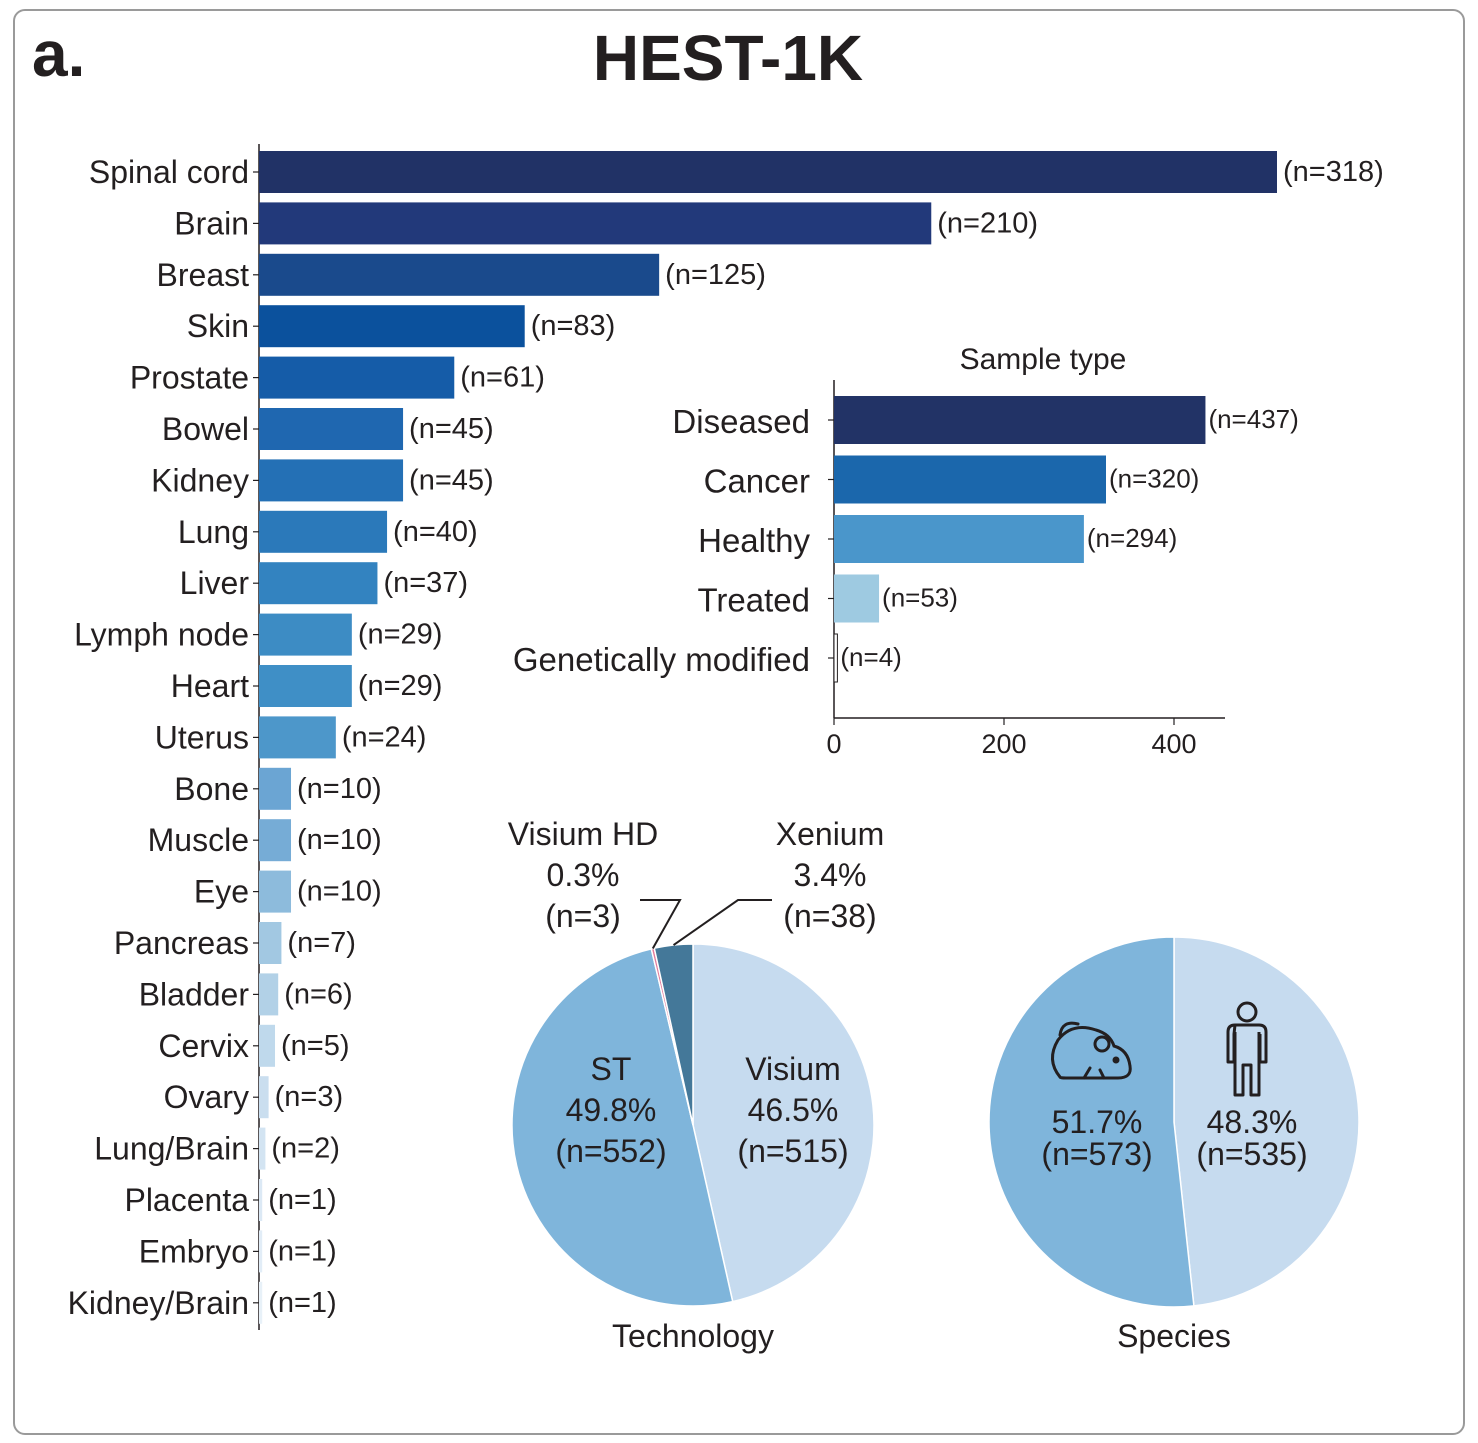  What do you see at coordinates (1253, 419) in the screenshot?
I see `sample-value-label: (n=437)` at bounding box center [1253, 419].